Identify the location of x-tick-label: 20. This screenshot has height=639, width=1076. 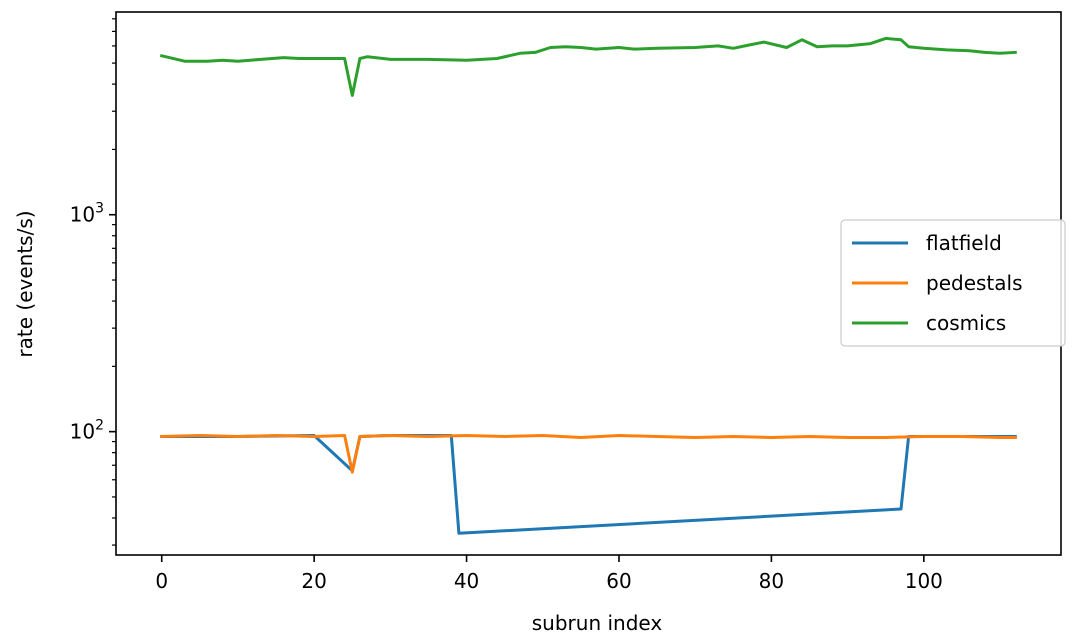
(313, 581).